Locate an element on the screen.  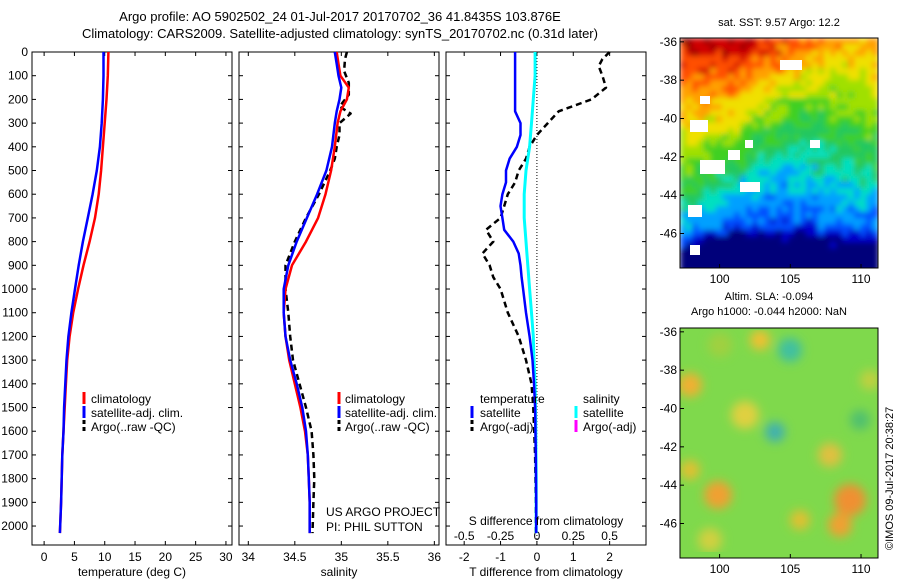
sla-map-axes: 100 105 110 -36 -38 -40 -42 -44 -46 is located at coordinates (765, 450).